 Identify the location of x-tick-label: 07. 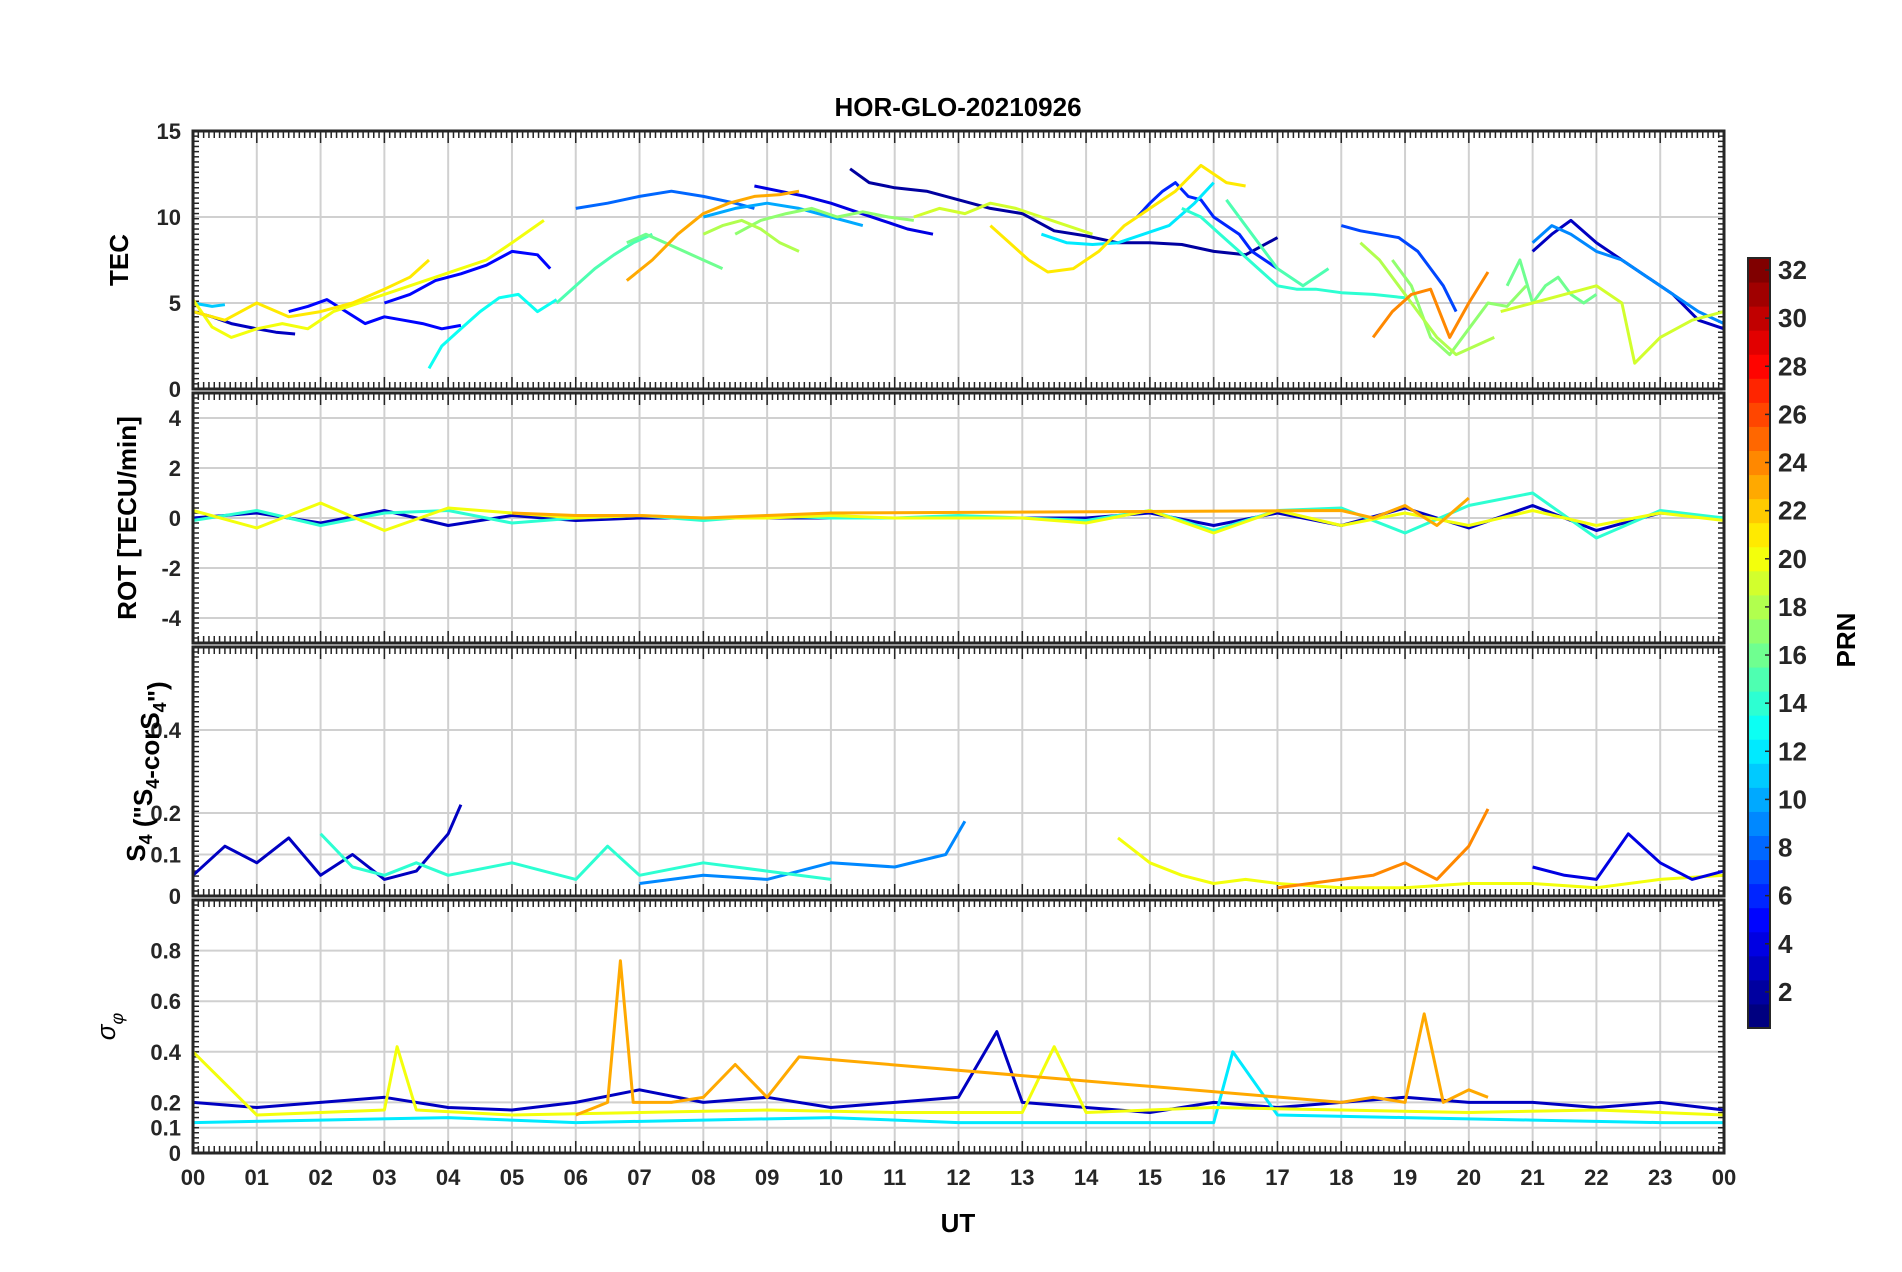
(639, 1177).